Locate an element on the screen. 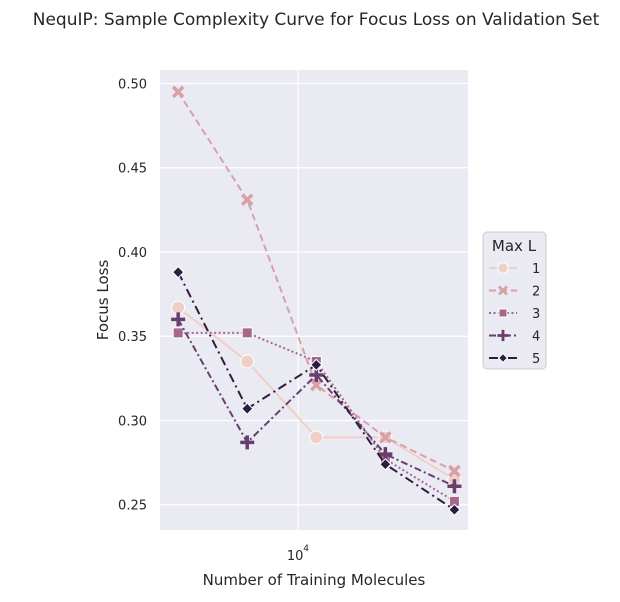 The image size is (620, 602). legend-label-5: 5 is located at coordinates (536, 359).